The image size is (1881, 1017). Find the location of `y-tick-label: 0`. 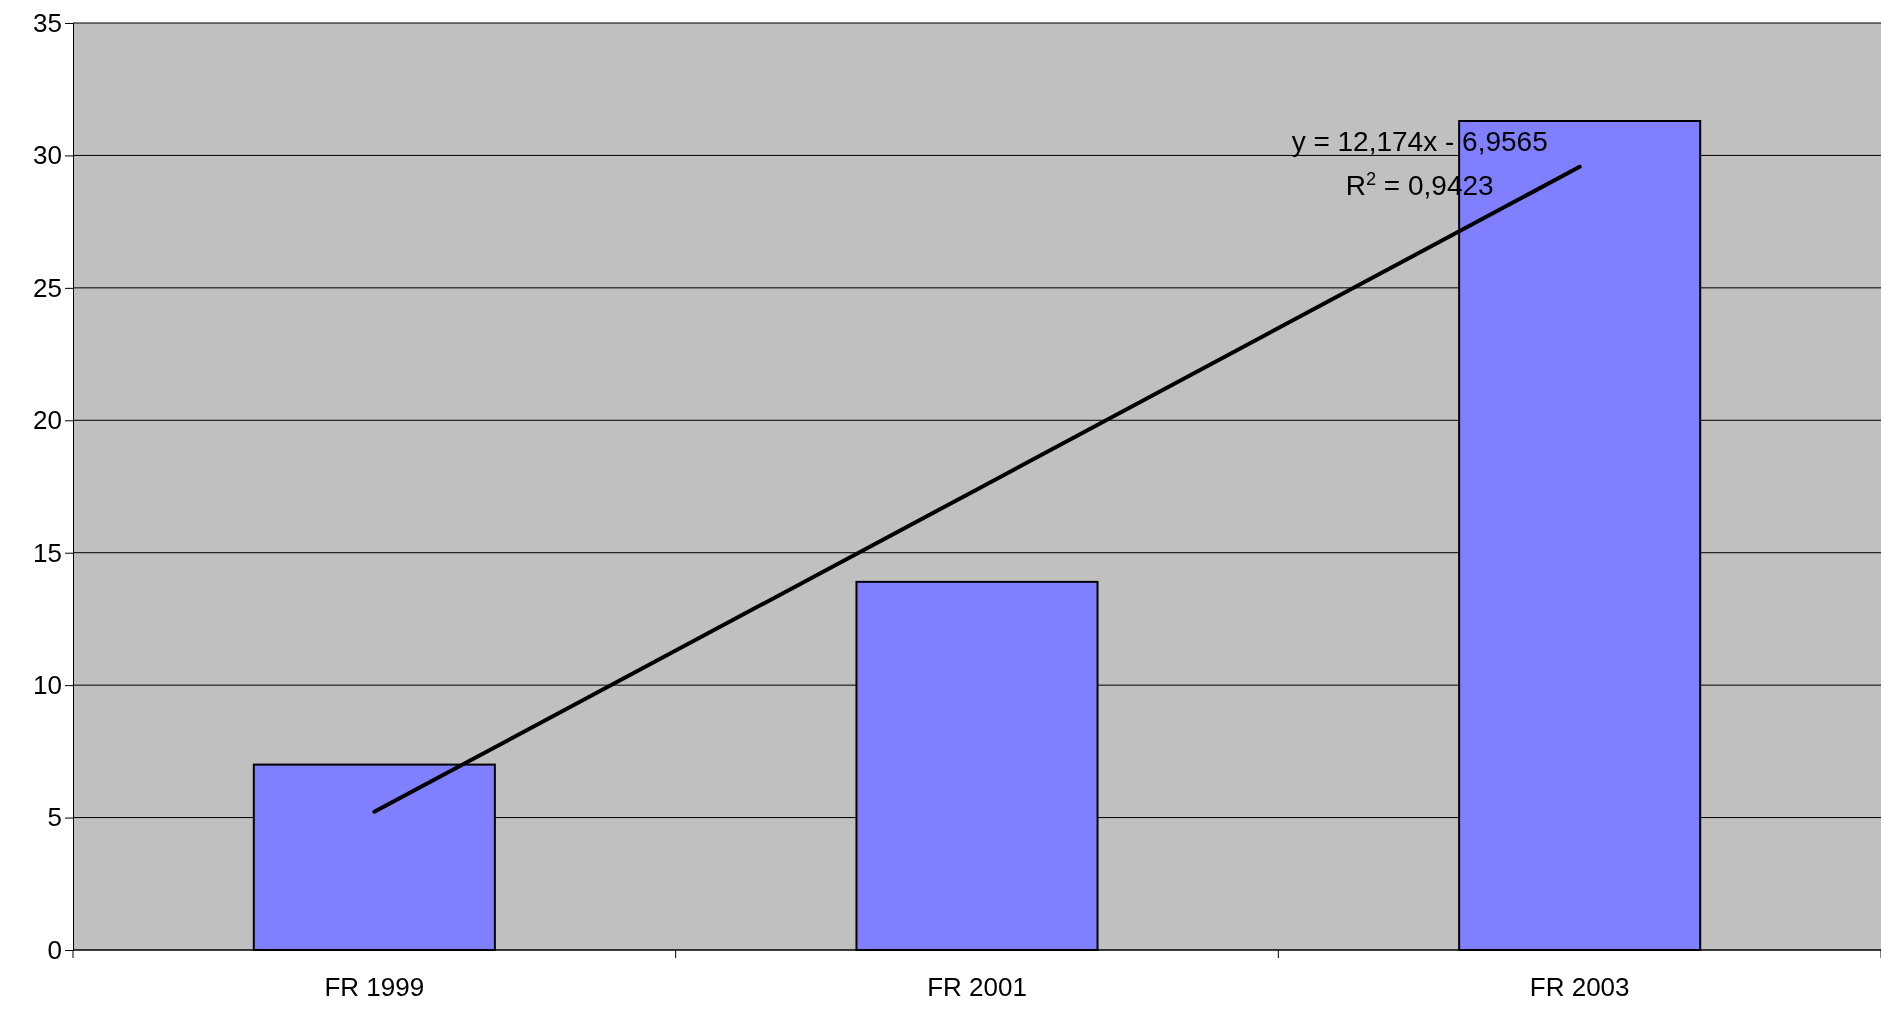

y-tick-label: 0 is located at coordinates (54, 949).